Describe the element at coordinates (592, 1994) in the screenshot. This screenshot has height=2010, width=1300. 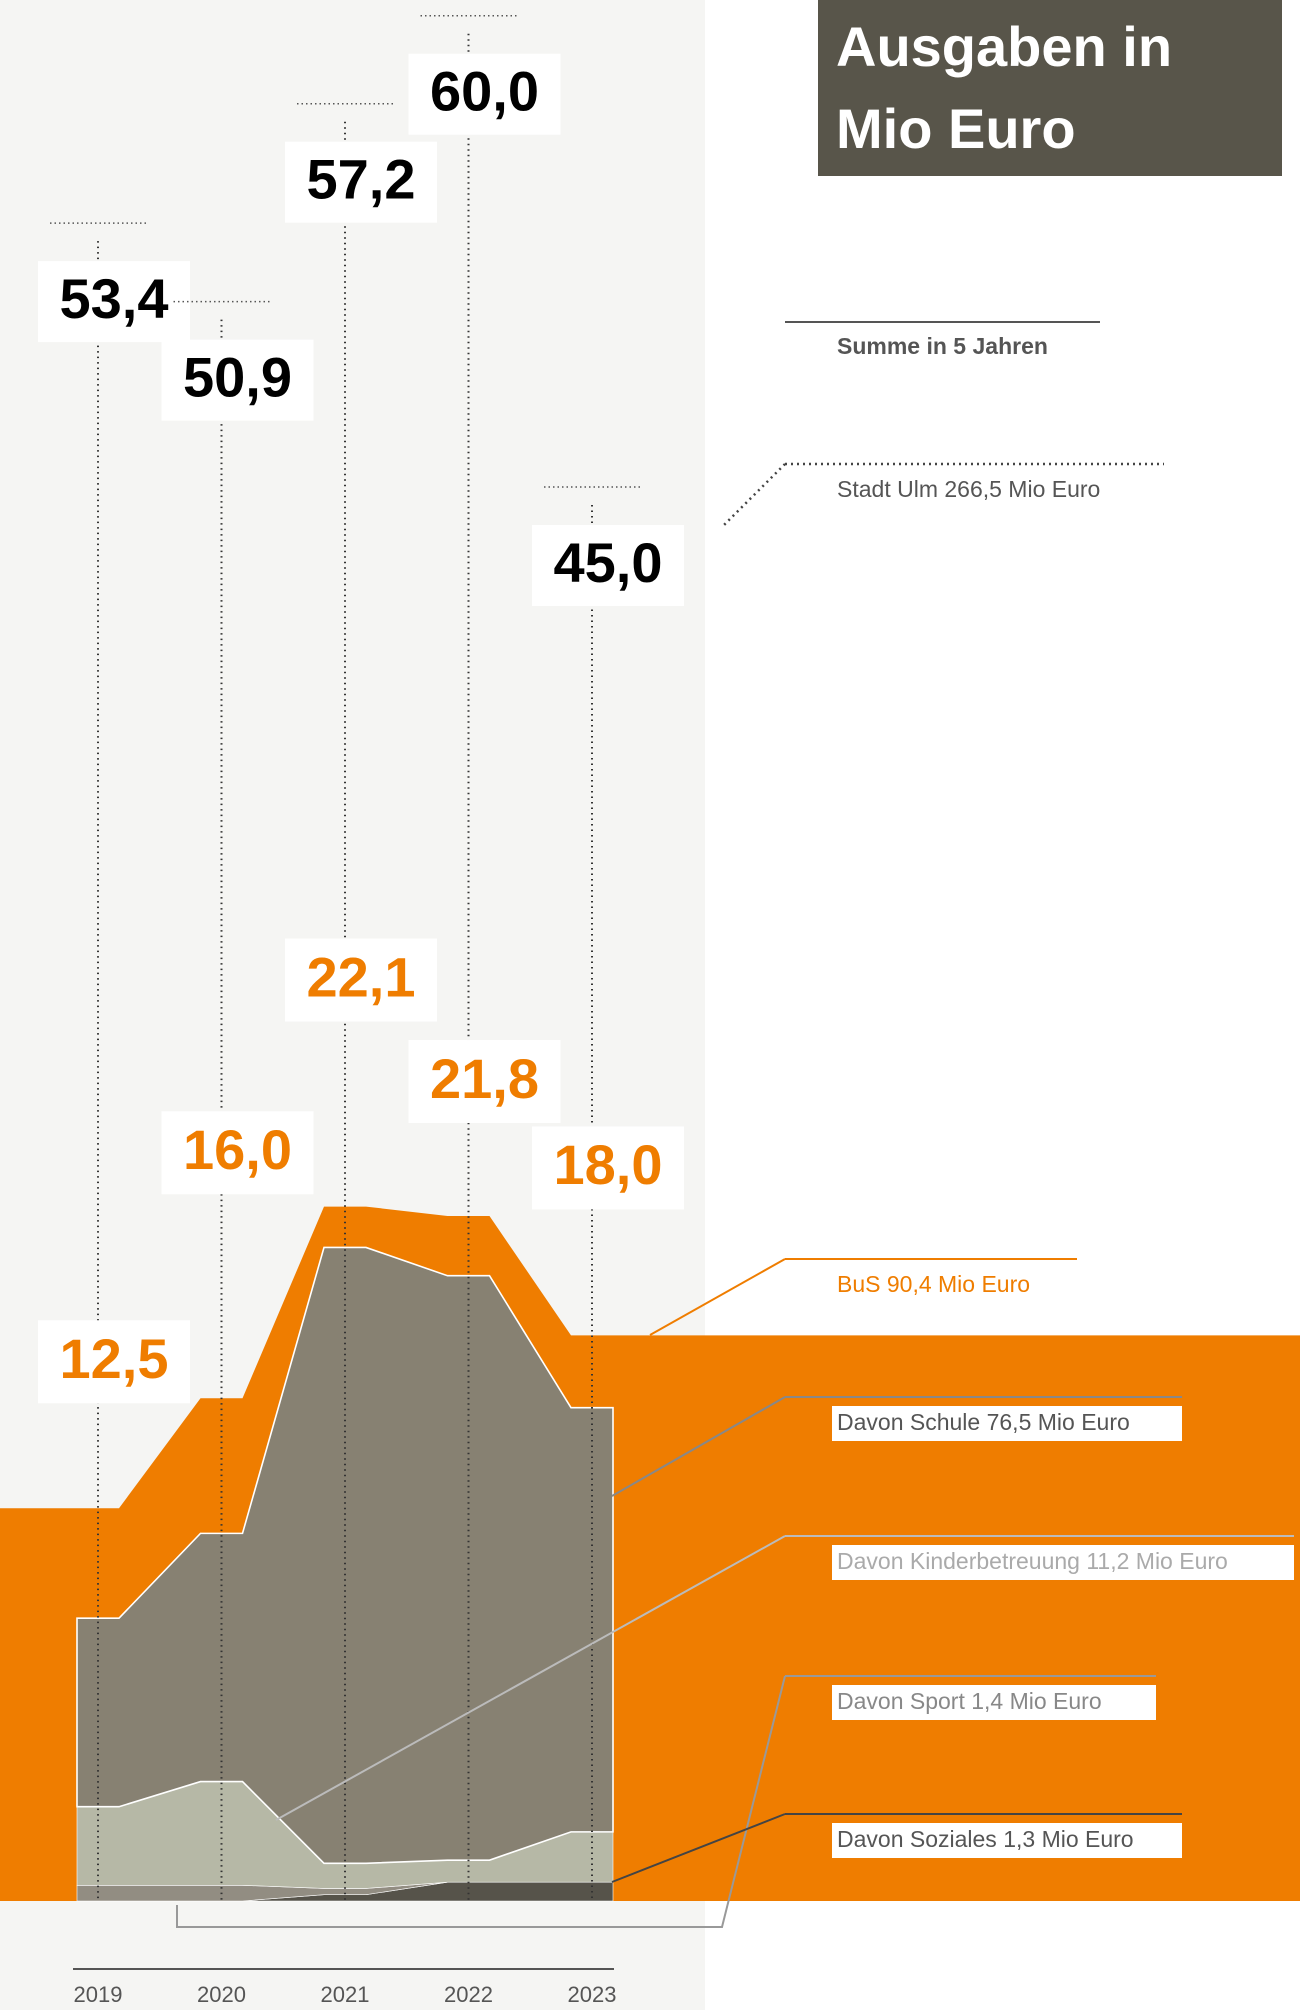
I see `x-tick-label: 2023` at that location.